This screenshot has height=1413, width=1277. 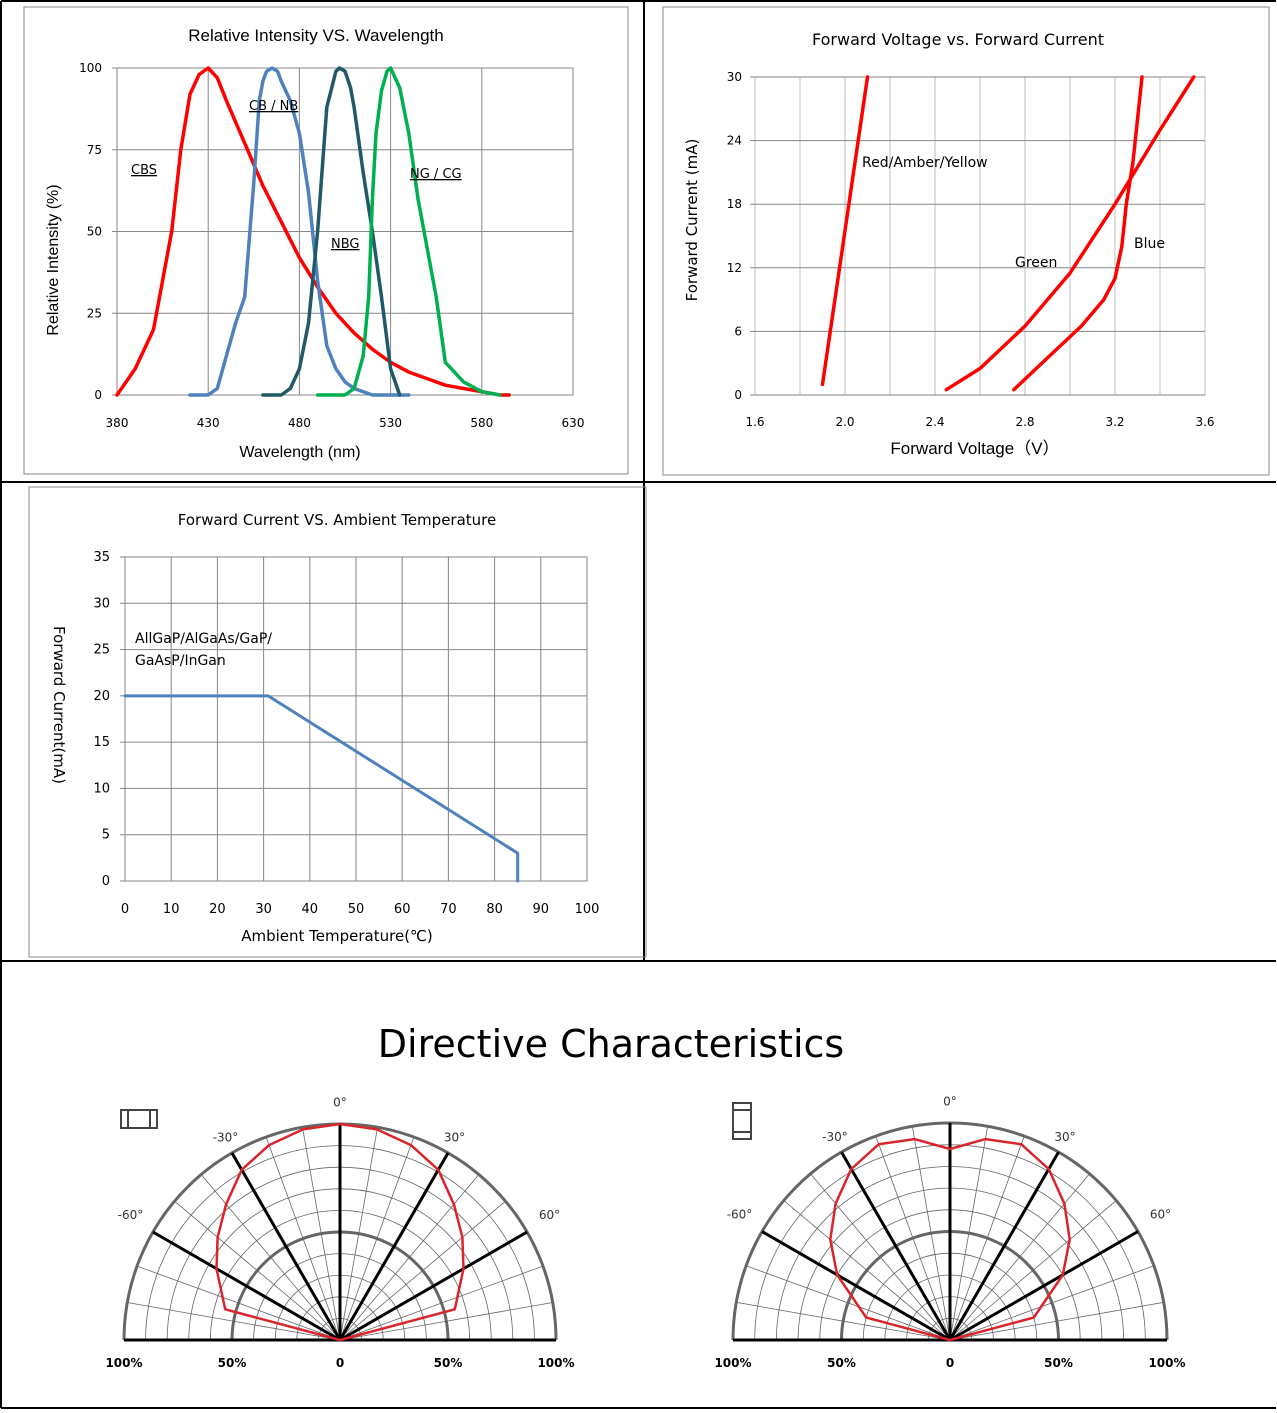 I want to click on series-label-red-amber-yellow: Red/Amber/Yellow, so click(x=925, y=163).